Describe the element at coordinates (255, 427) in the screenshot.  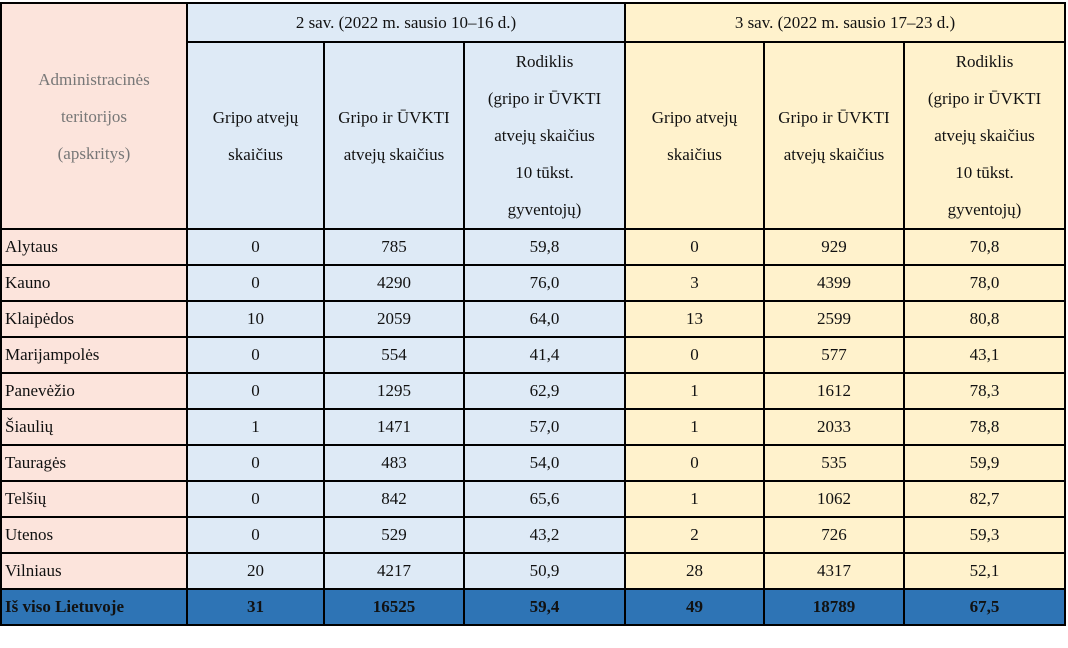
I see `week2-flu-cases-cell: 1` at that location.